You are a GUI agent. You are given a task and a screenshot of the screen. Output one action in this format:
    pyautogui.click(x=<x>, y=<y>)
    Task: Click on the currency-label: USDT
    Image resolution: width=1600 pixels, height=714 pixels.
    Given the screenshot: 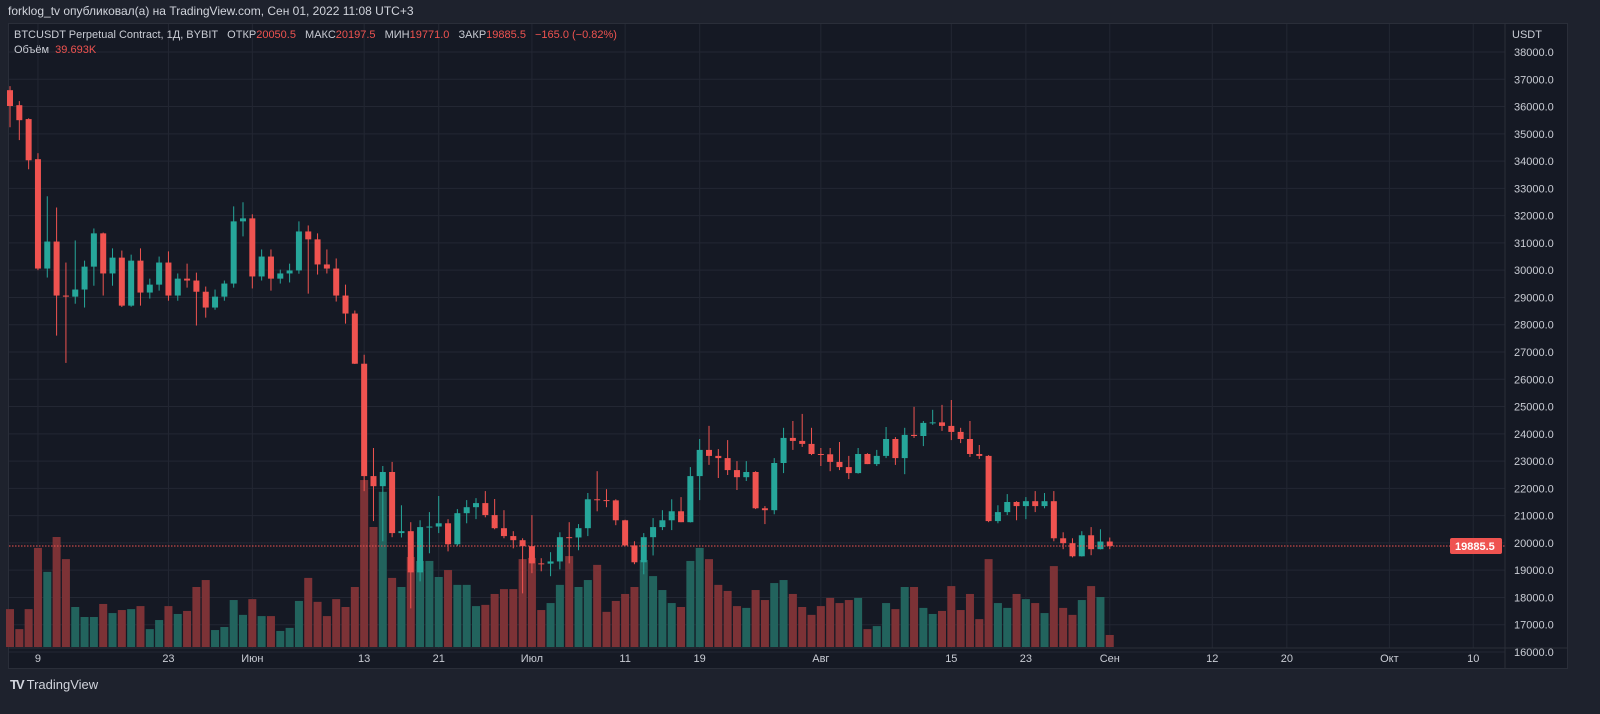 What is the action you would take?
    pyautogui.click(x=1527, y=35)
    